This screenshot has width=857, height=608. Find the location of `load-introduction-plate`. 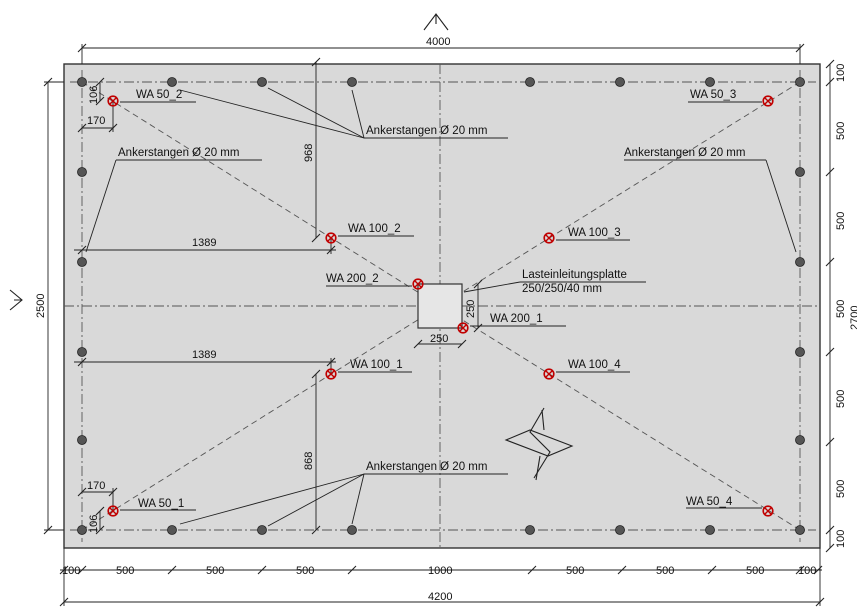

load-introduction-plate is located at coordinates (440, 306).